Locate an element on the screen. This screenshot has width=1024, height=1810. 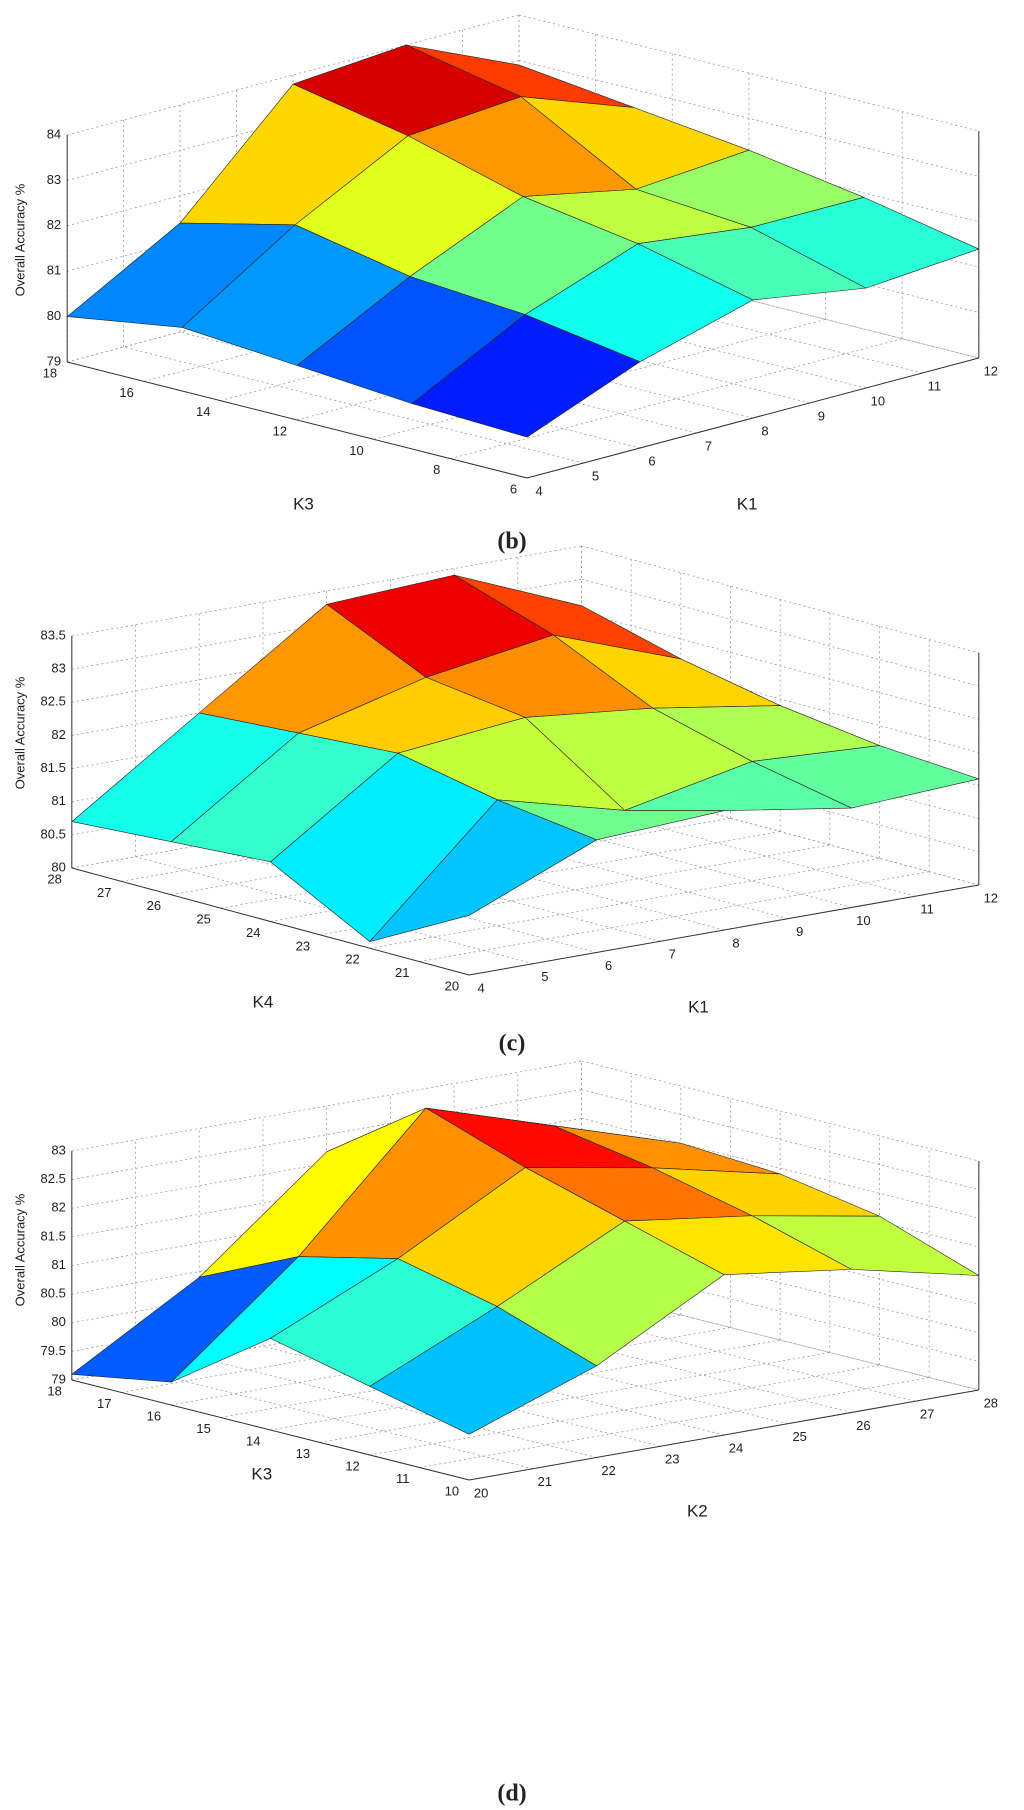
x-tick-label: 8 is located at coordinates (764, 430).